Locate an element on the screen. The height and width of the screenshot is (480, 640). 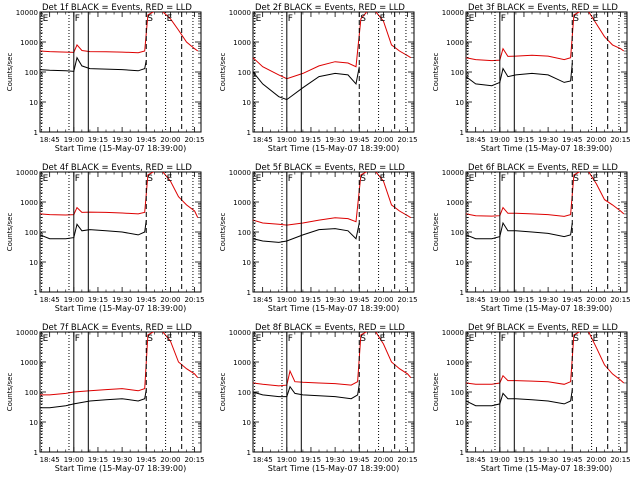
panel-title: Det 1f BLACK = Events, RED = LLD is located at coordinates (117, 8).